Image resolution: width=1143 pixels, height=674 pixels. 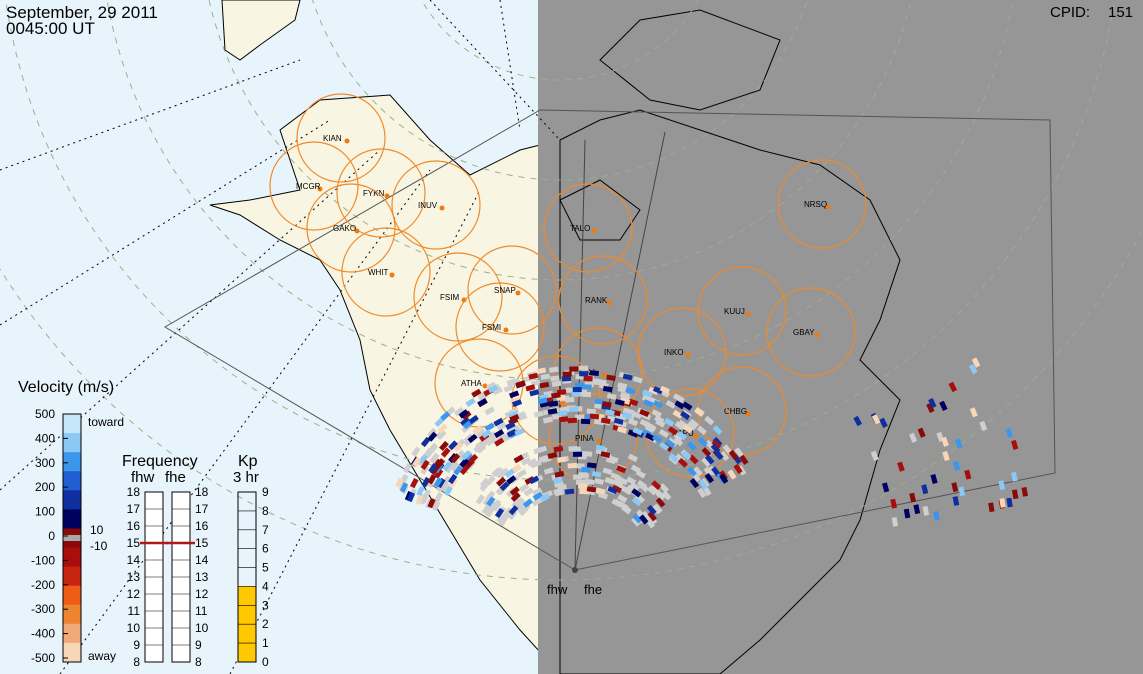 I want to click on velocity-tick-label: 500, so click(x=45, y=414).